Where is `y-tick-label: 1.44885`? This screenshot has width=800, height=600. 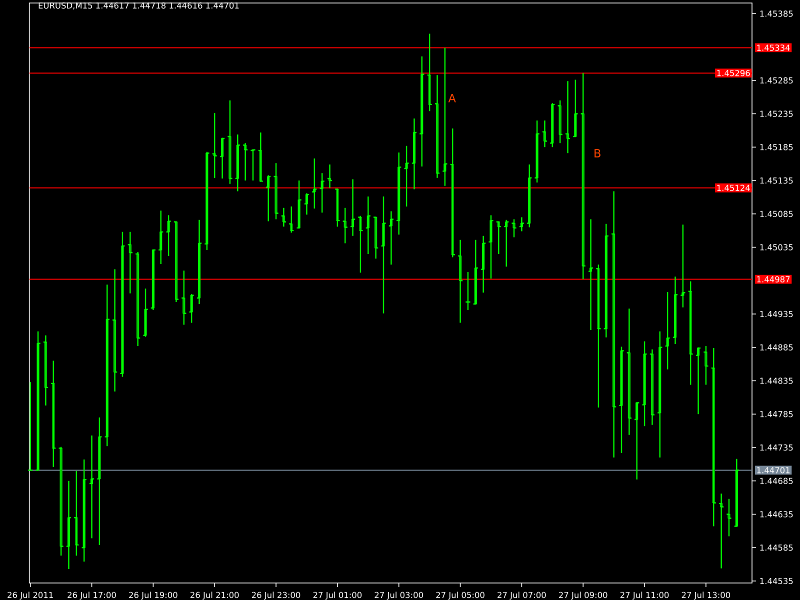 y-tick-label: 1.44885 is located at coordinates (776, 347).